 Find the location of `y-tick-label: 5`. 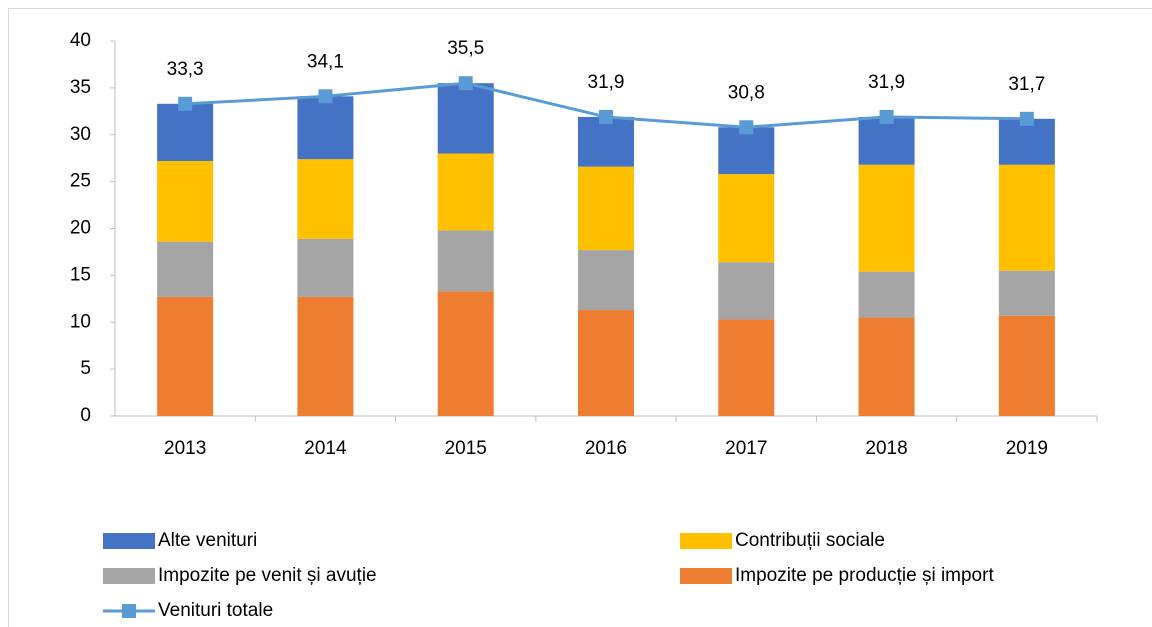

y-tick-label: 5 is located at coordinates (85, 368).